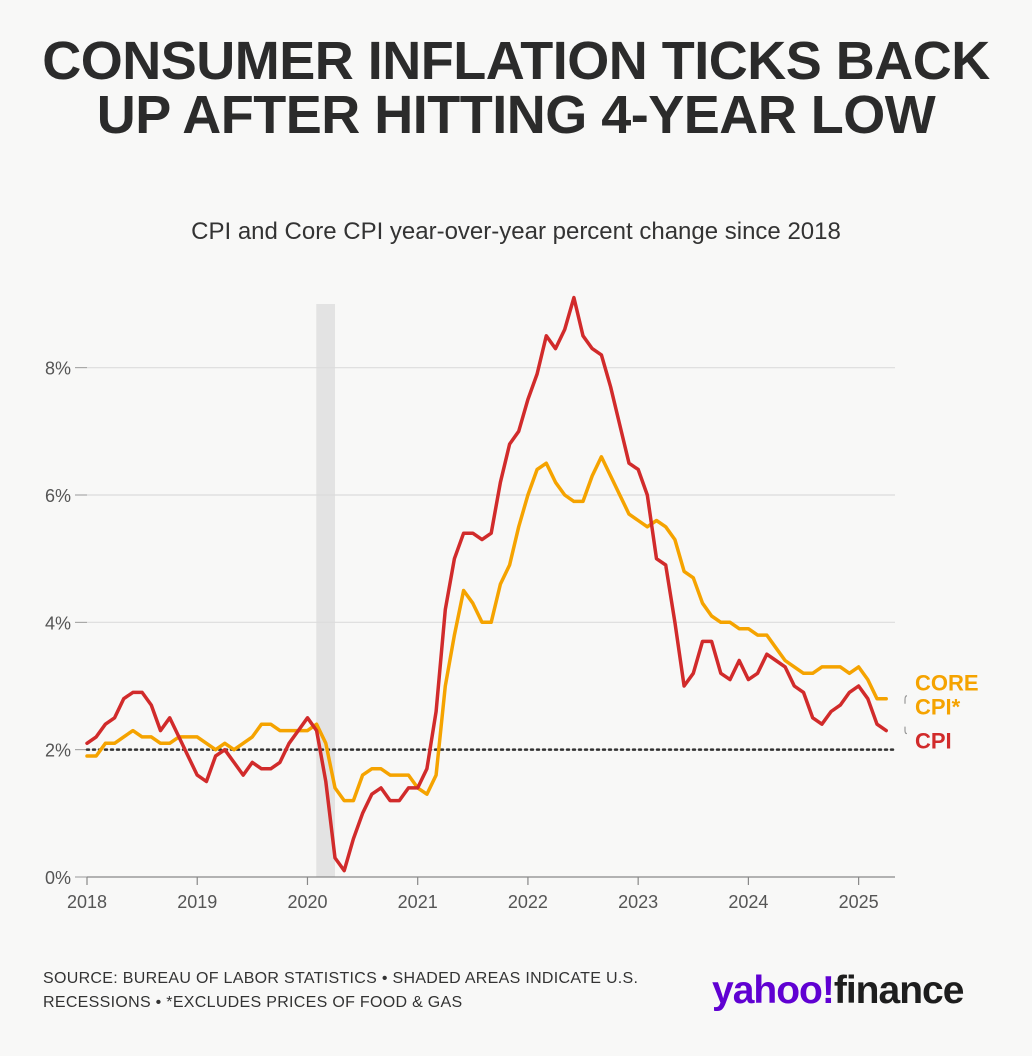 Image resolution: width=1032 pixels, height=1056 pixels. What do you see at coordinates (859, 902) in the screenshot?
I see `x-tick-label: 2025` at bounding box center [859, 902].